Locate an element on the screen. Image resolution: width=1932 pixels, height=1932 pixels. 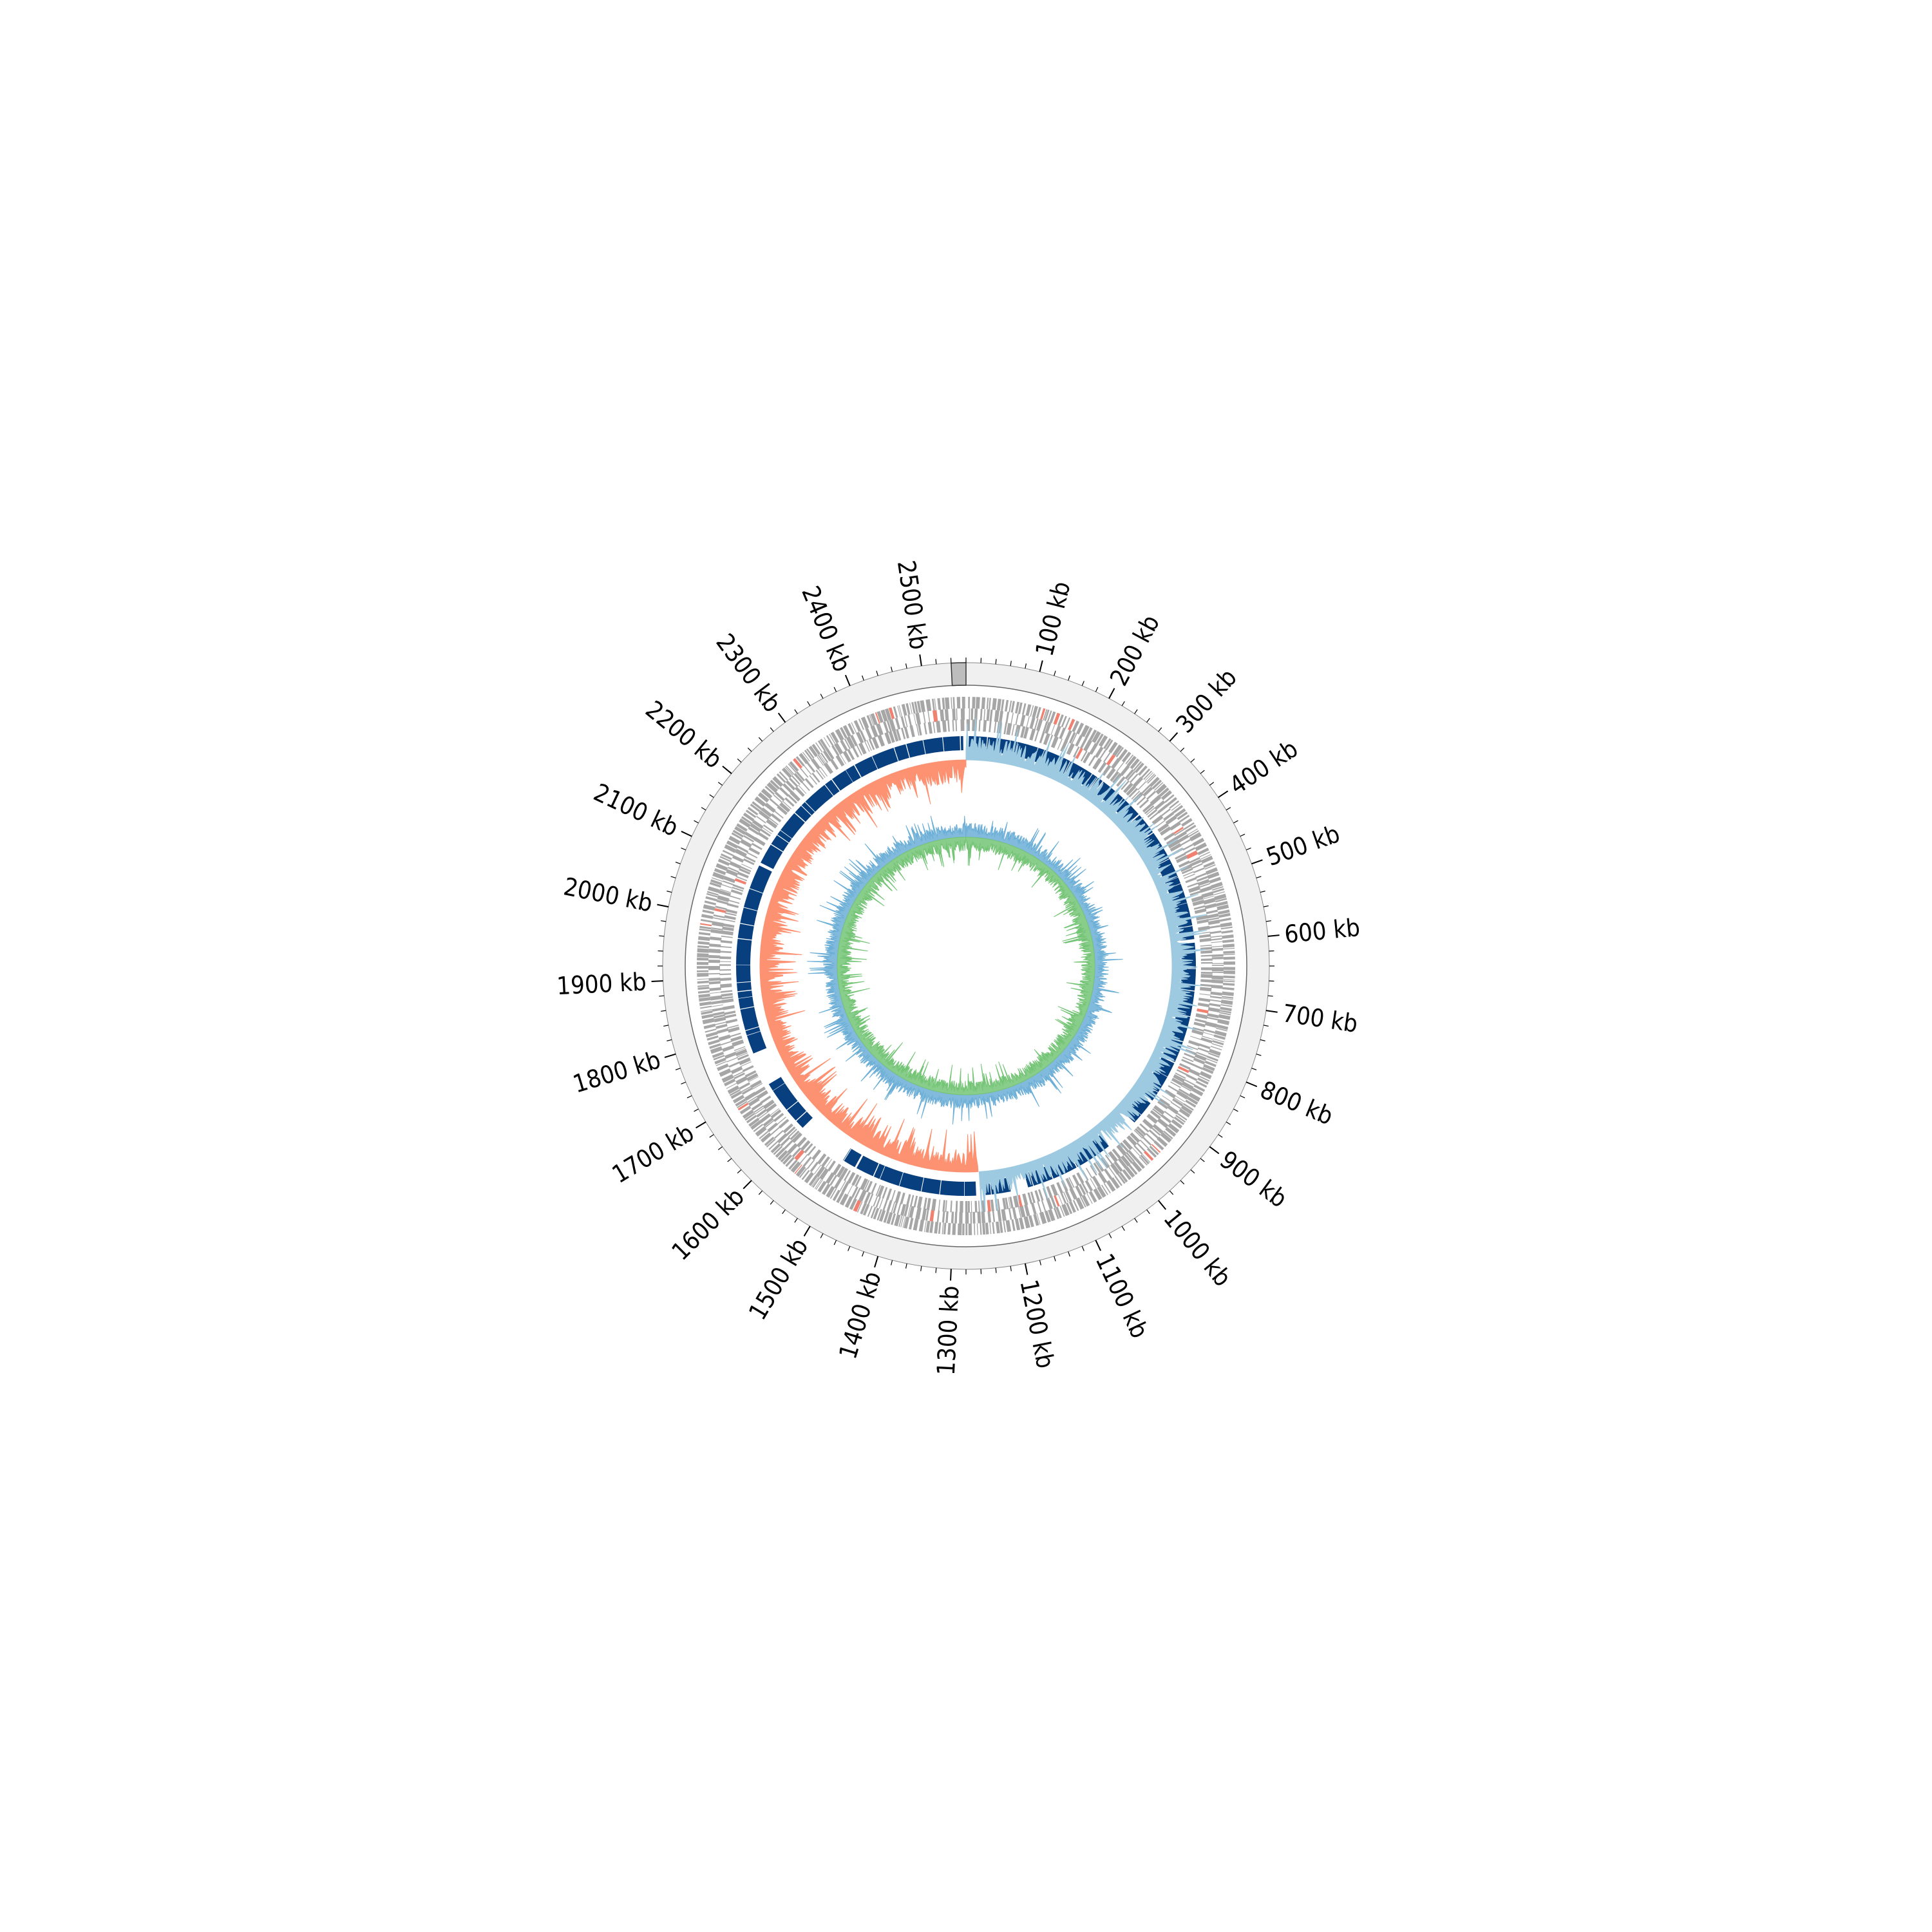
tick-label: 1300 kb is located at coordinates (948, 1331).